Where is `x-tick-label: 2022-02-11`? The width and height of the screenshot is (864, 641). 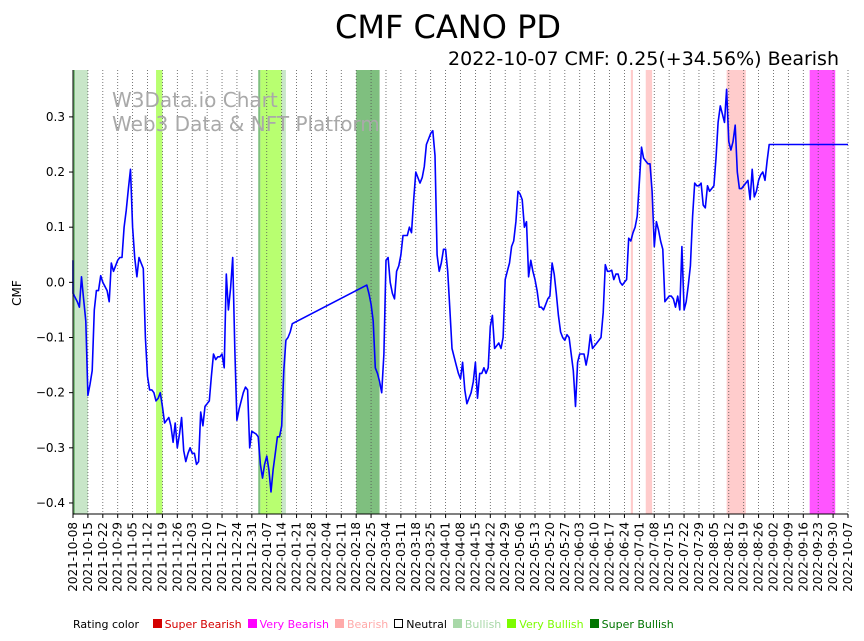 x-tick-label: 2022-02-11 is located at coordinates (341, 557).